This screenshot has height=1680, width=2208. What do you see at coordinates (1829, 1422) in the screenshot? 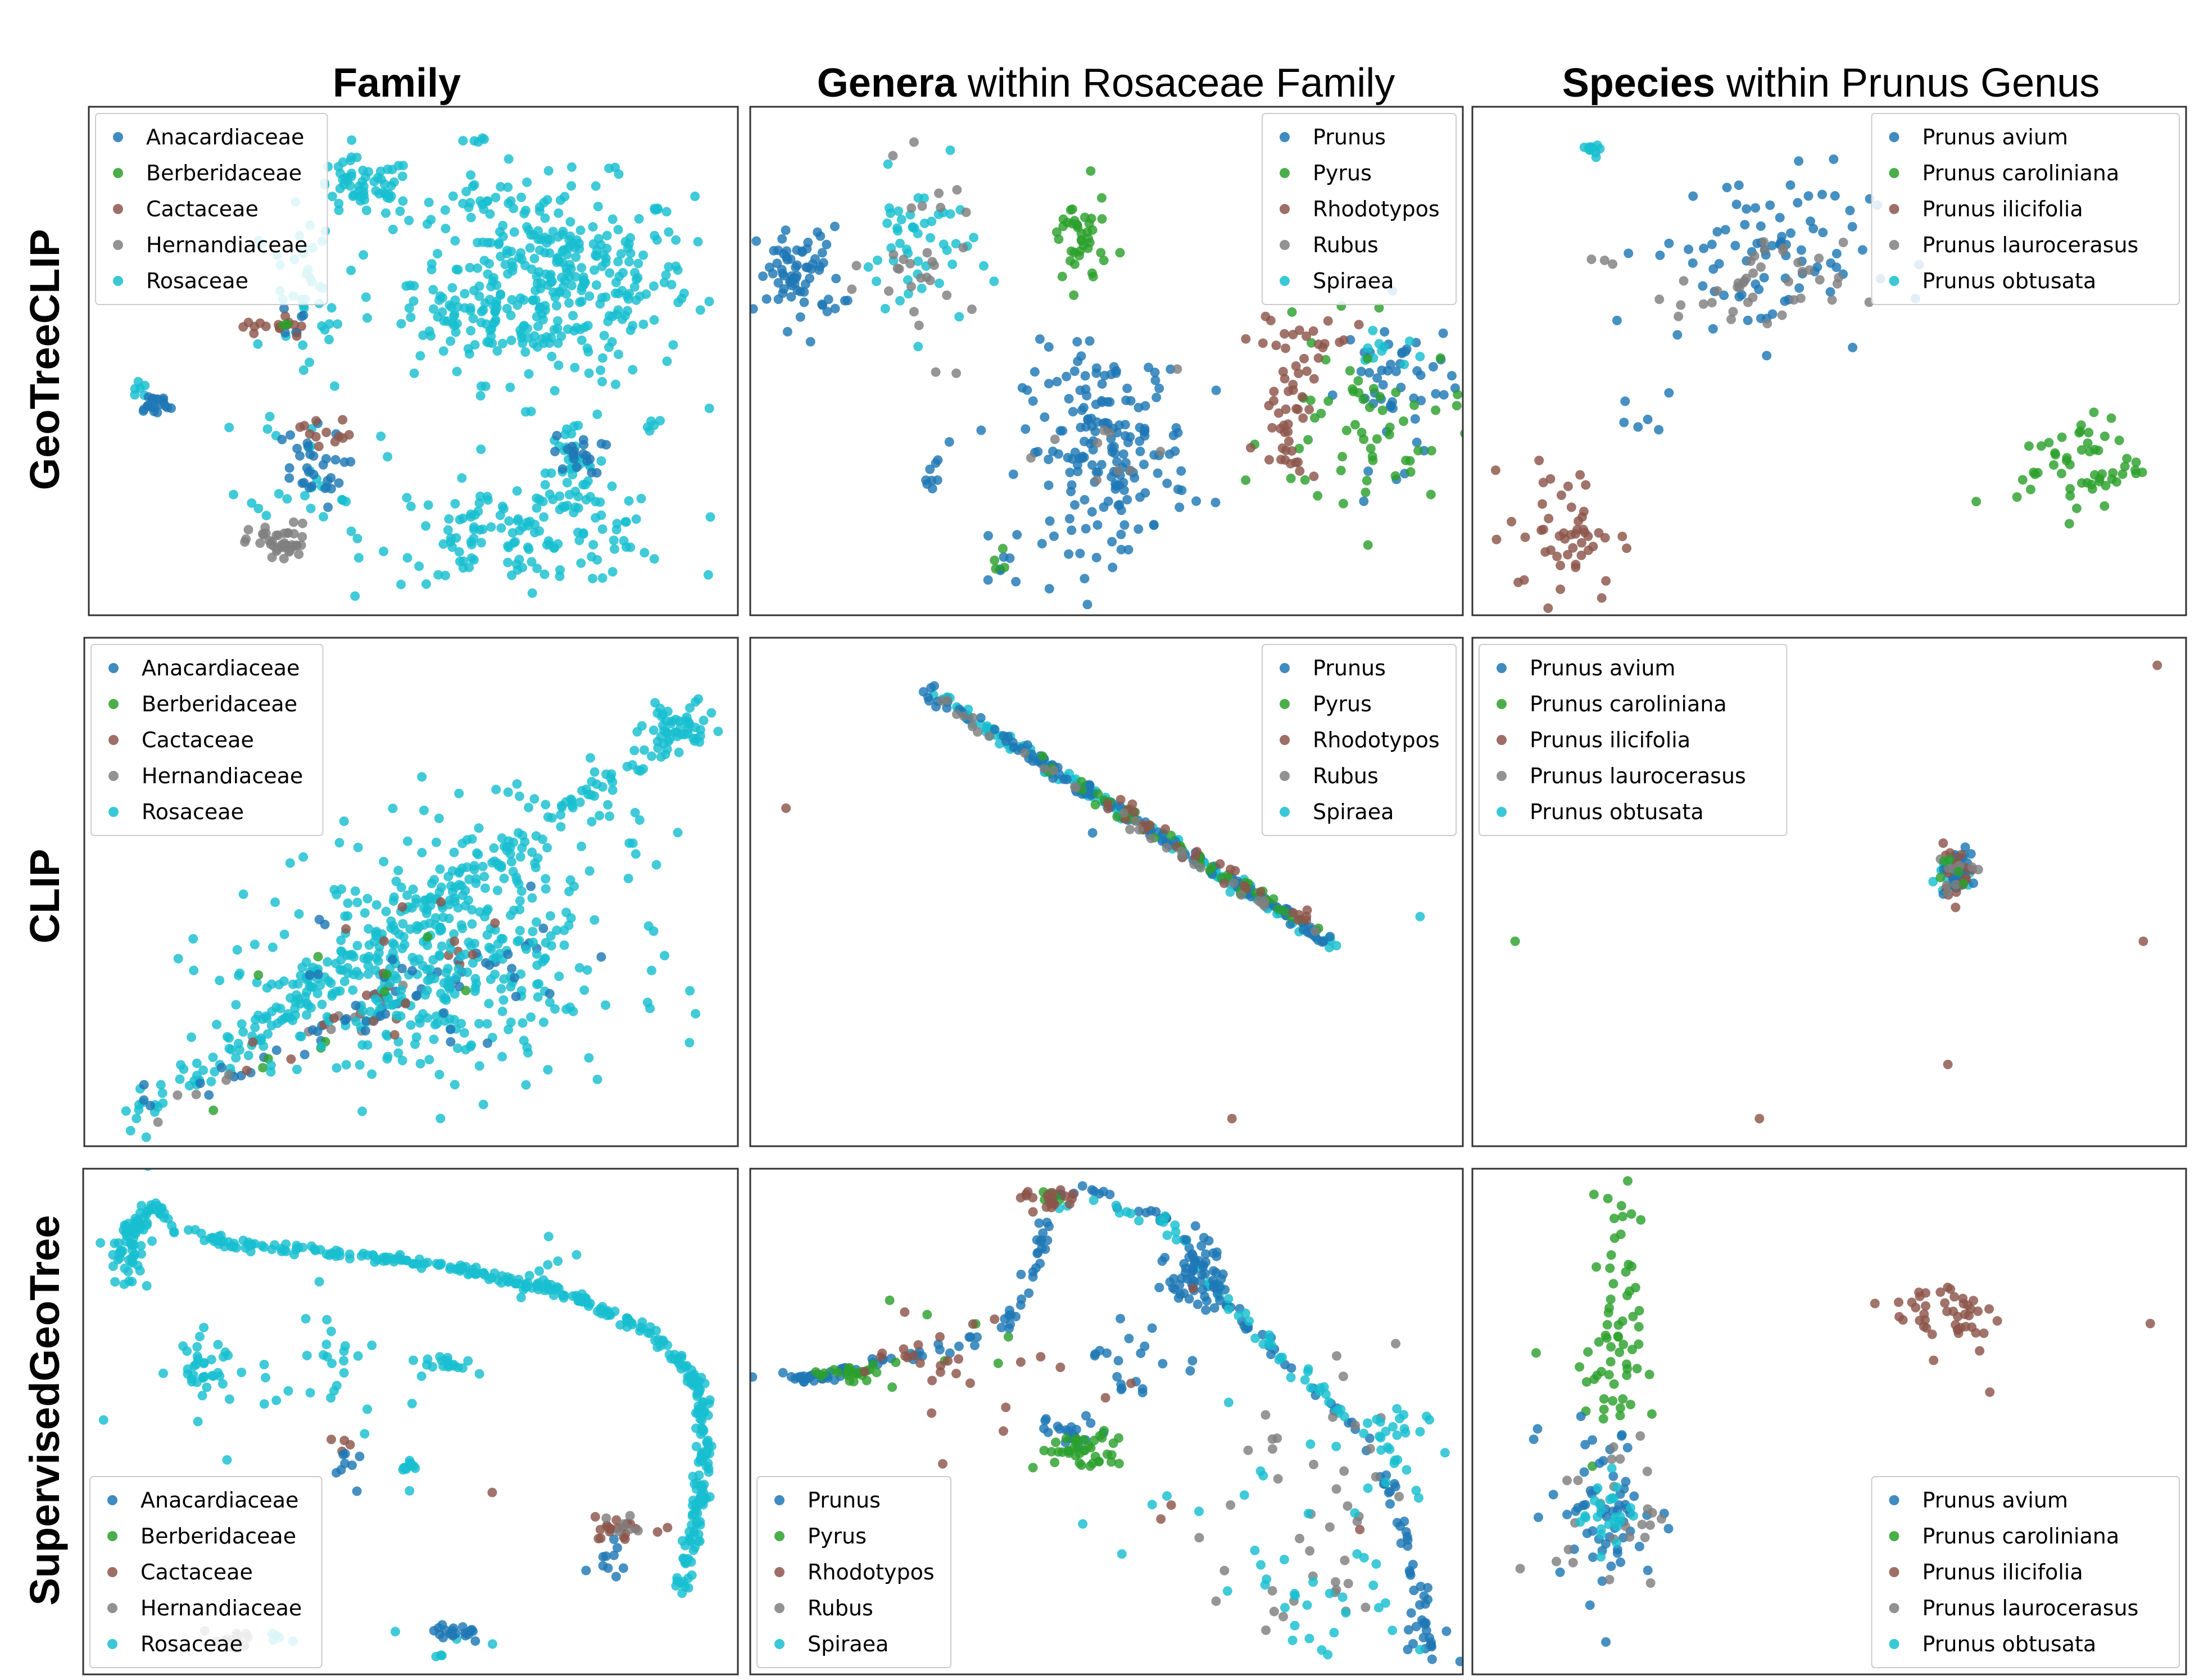
I see `panel-frame` at bounding box center [1829, 1422].